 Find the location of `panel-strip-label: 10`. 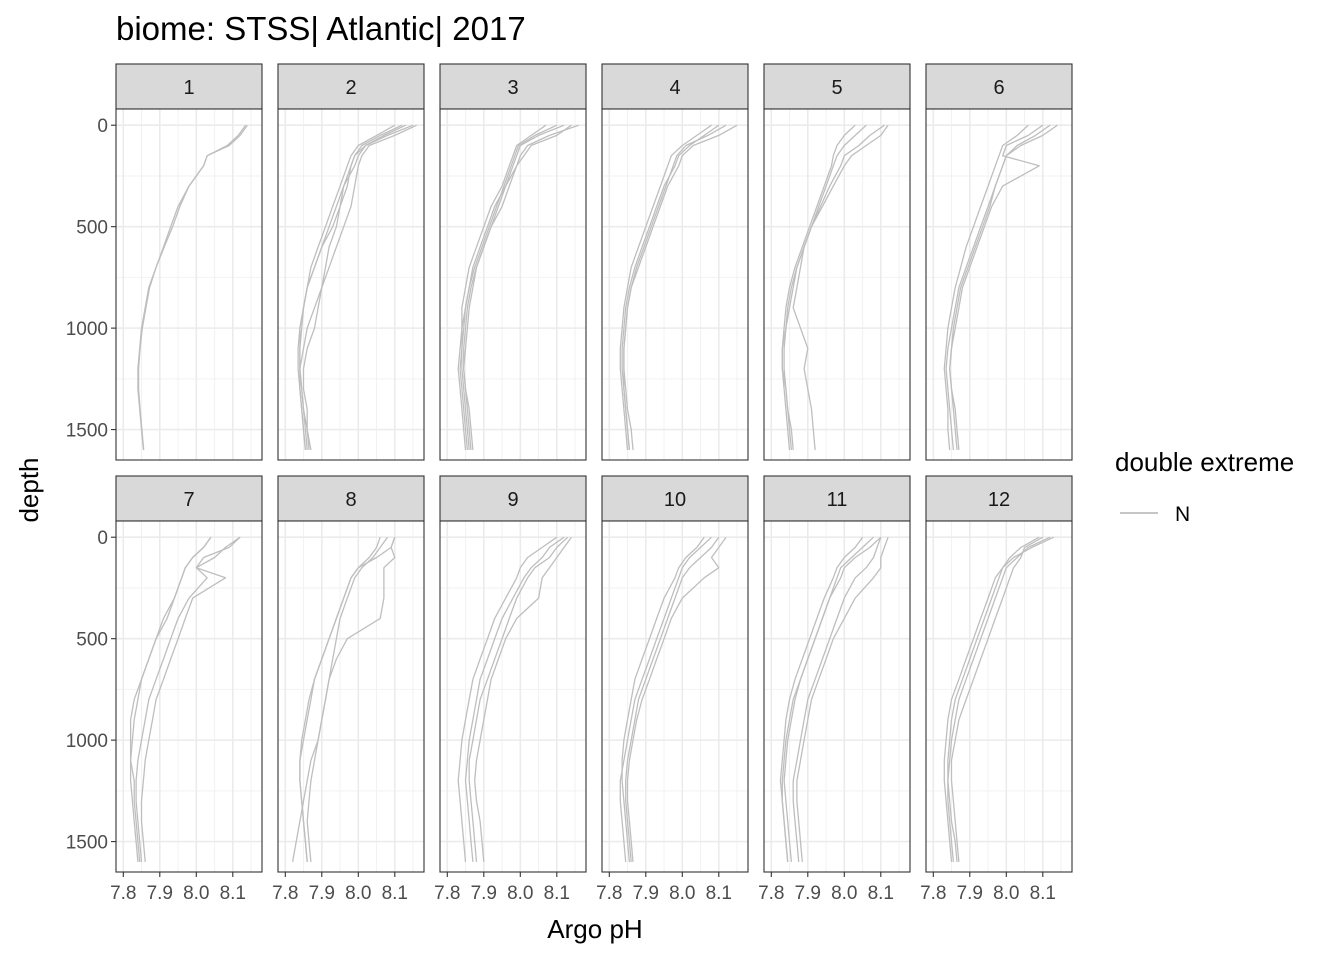

panel-strip-label: 10 is located at coordinates (675, 500).